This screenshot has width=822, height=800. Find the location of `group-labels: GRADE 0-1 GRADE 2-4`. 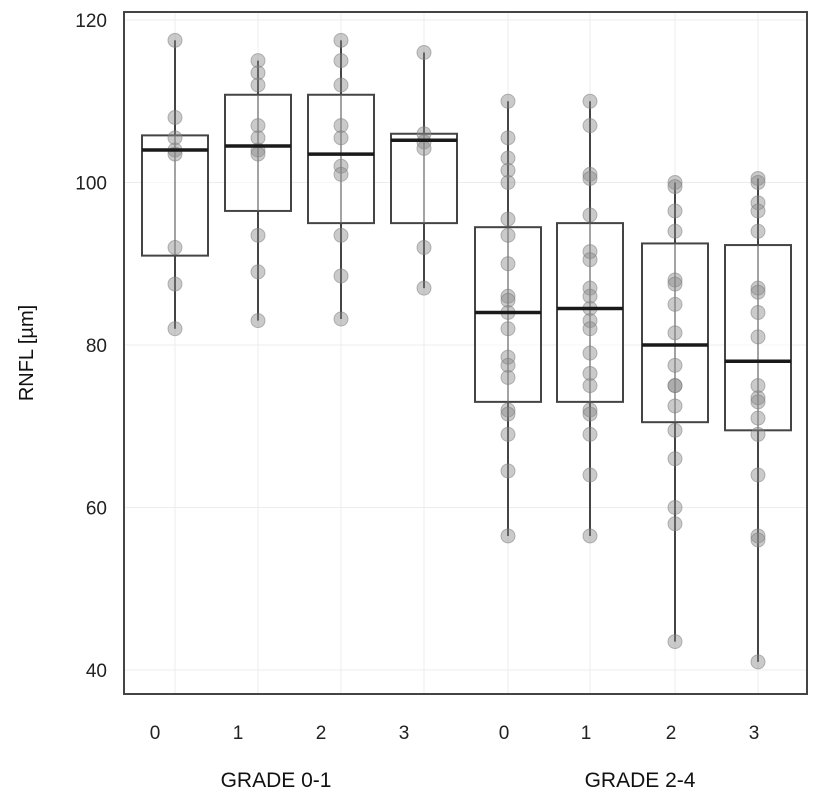

group-labels: GRADE 0-1 GRADE 2-4 is located at coordinates (458, 780).